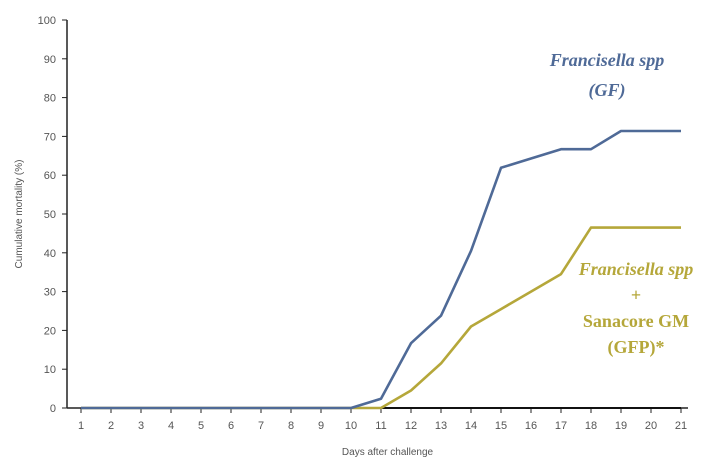 This screenshot has width=709, height=459. I want to click on annotation-gfp-label: Francisella spp + Sanacore GM (GFP)*, so click(636, 308).